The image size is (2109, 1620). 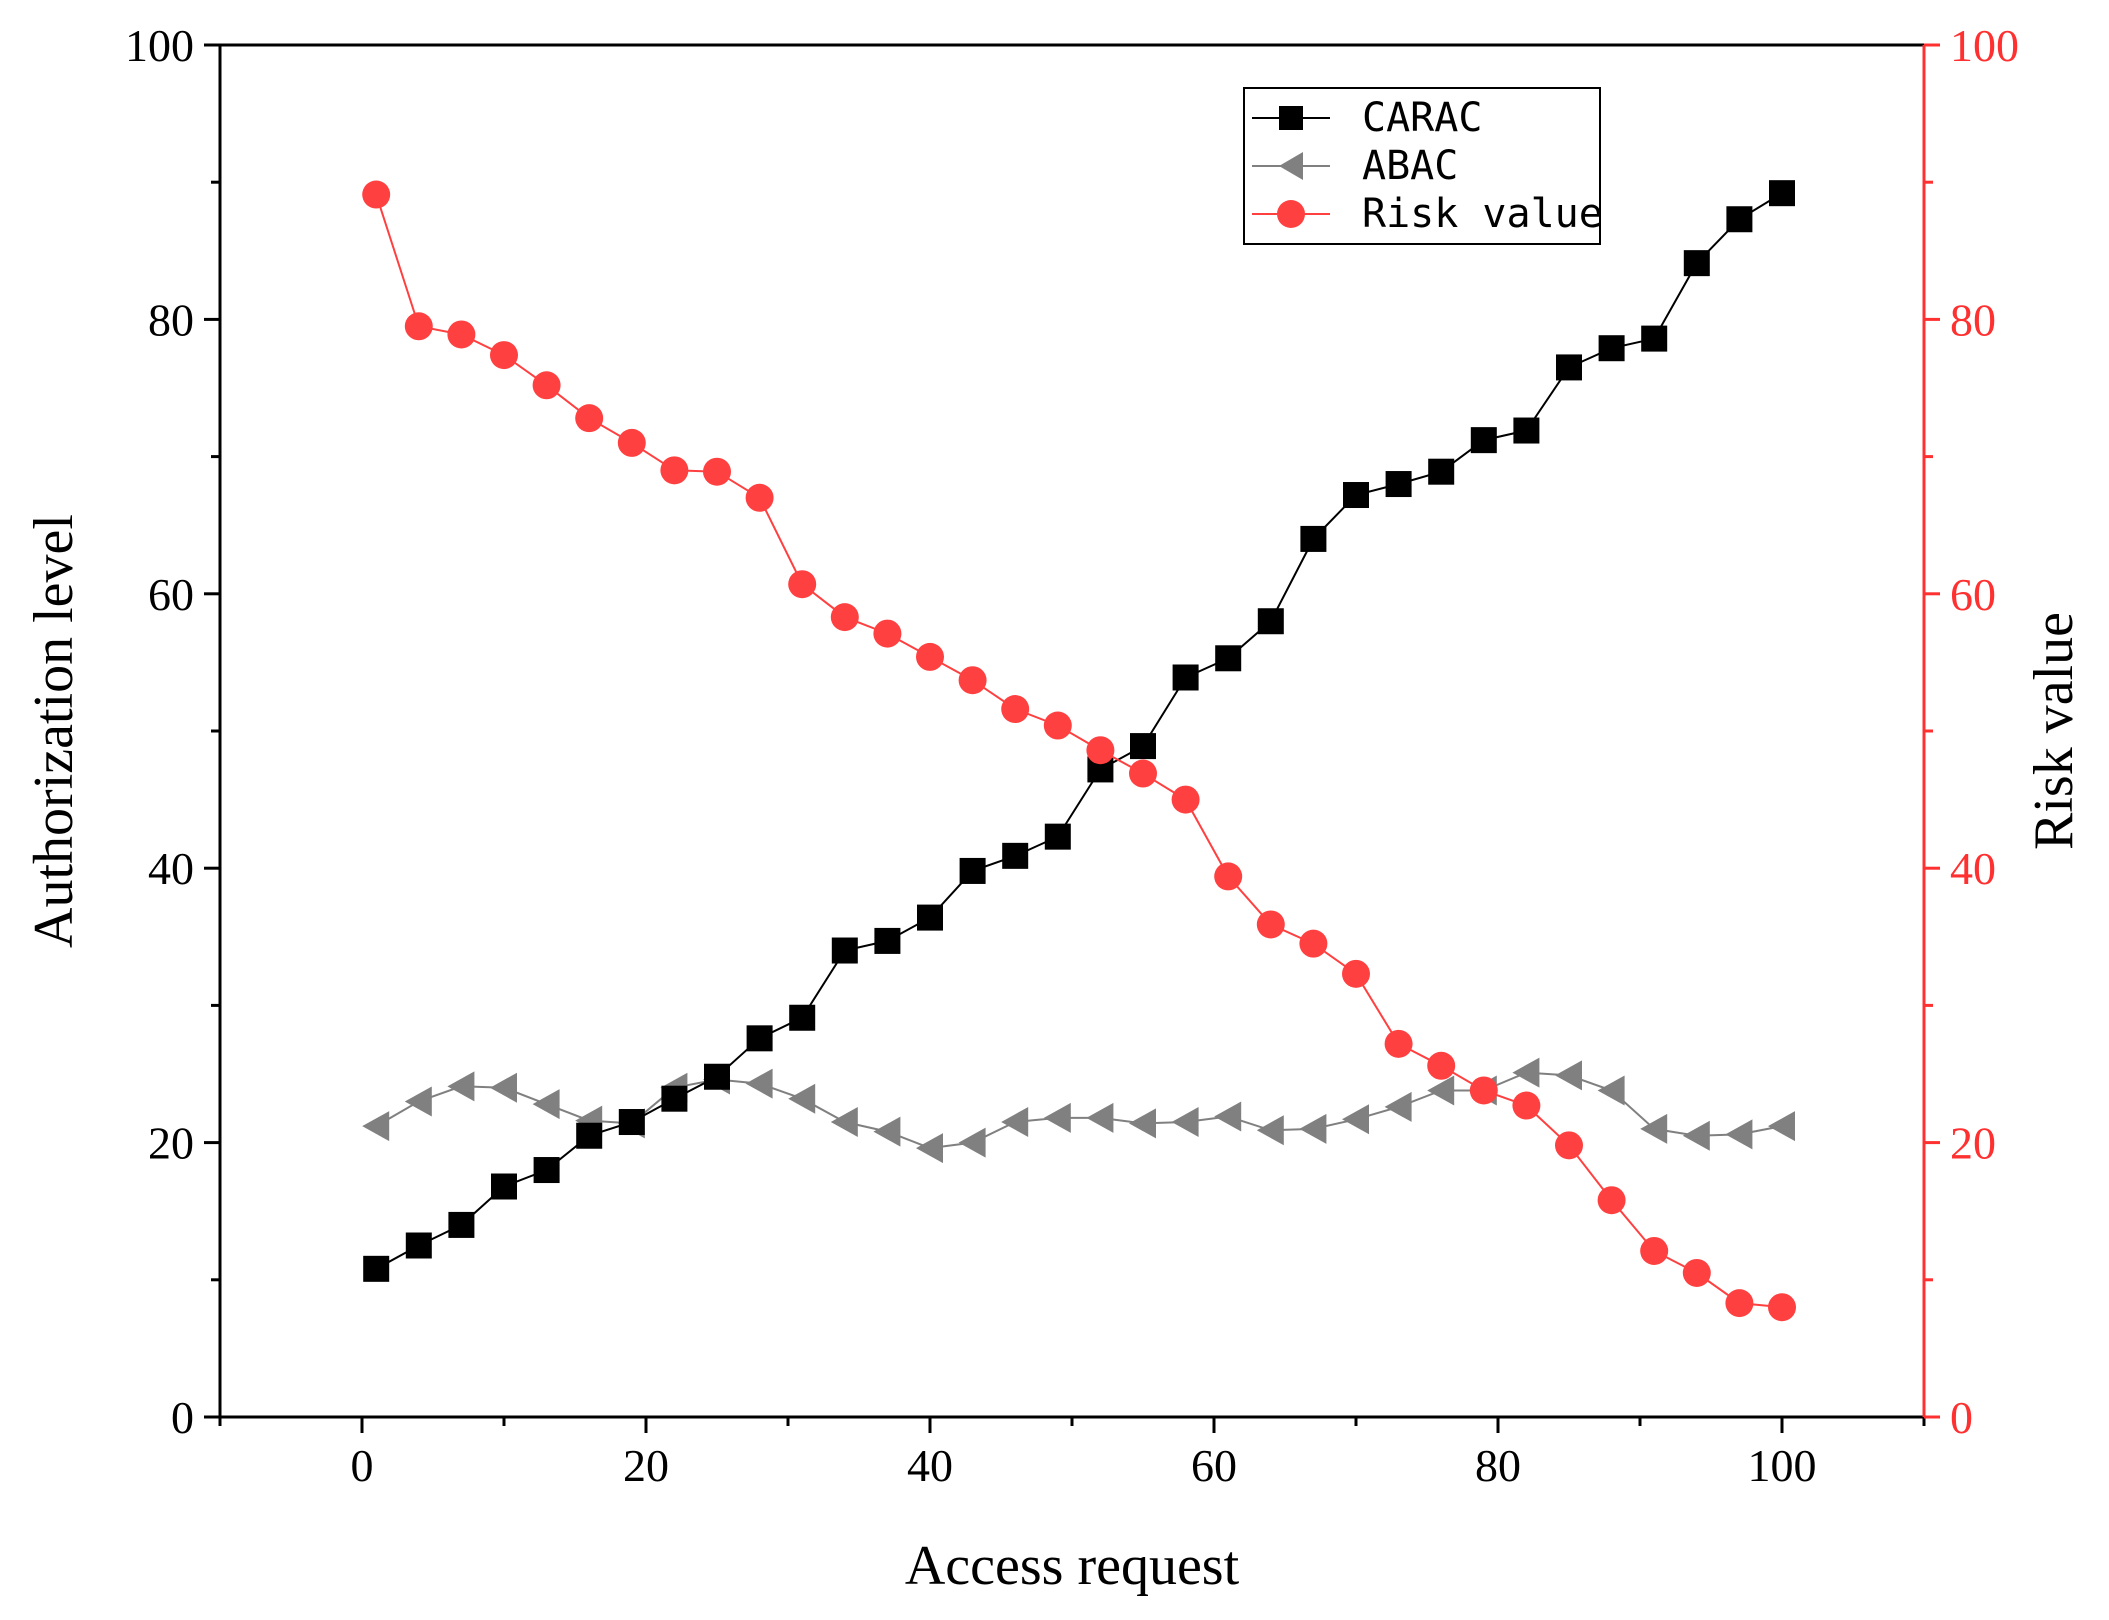 What do you see at coordinates (171, 868) in the screenshot?
I see `left-y-tick-label: 40` at bounding box center [171, 868].